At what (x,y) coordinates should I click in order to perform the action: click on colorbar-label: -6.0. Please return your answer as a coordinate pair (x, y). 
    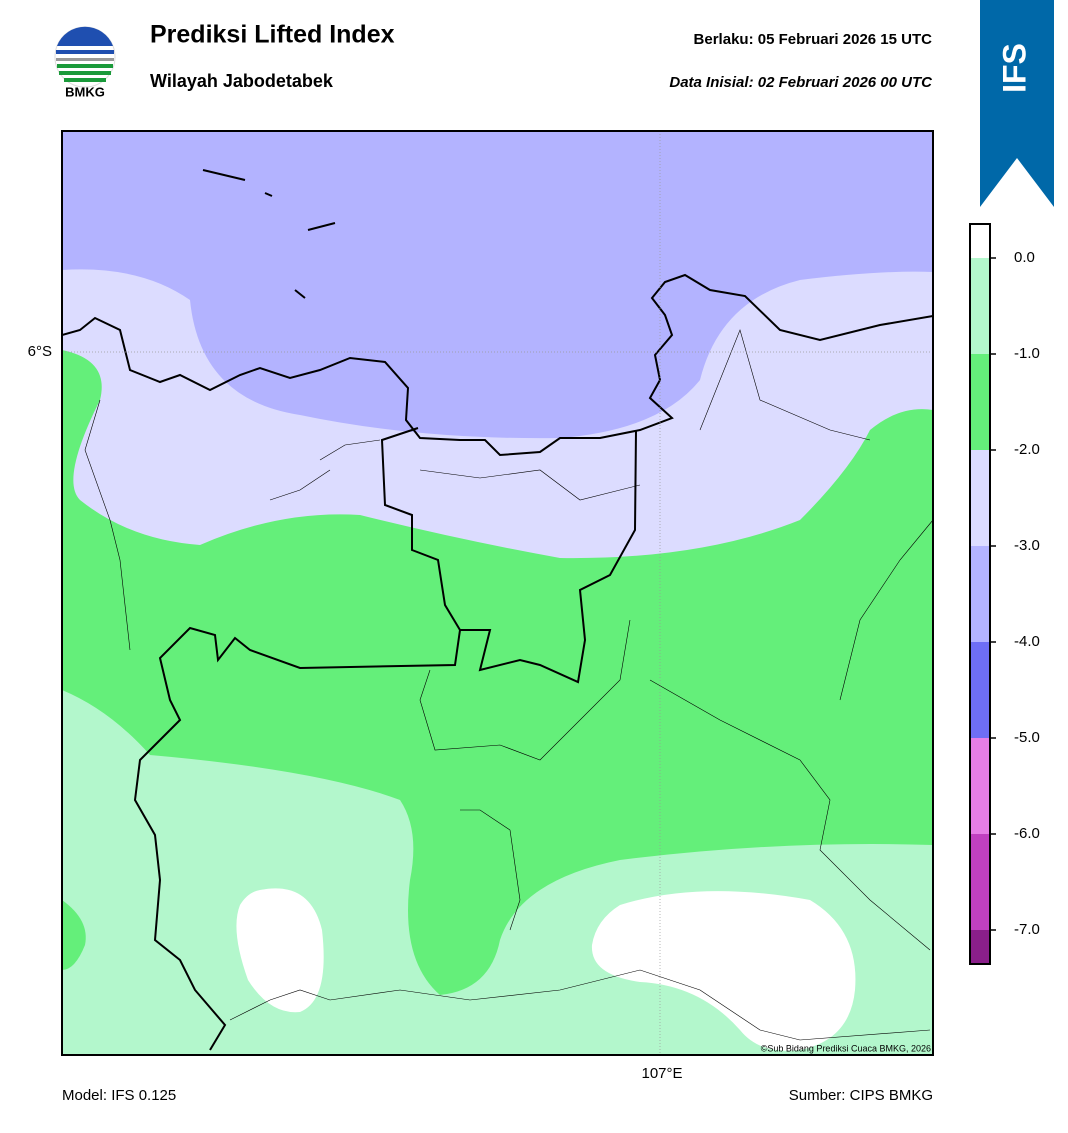
    Looking at the image, I should click on (1027, 833).